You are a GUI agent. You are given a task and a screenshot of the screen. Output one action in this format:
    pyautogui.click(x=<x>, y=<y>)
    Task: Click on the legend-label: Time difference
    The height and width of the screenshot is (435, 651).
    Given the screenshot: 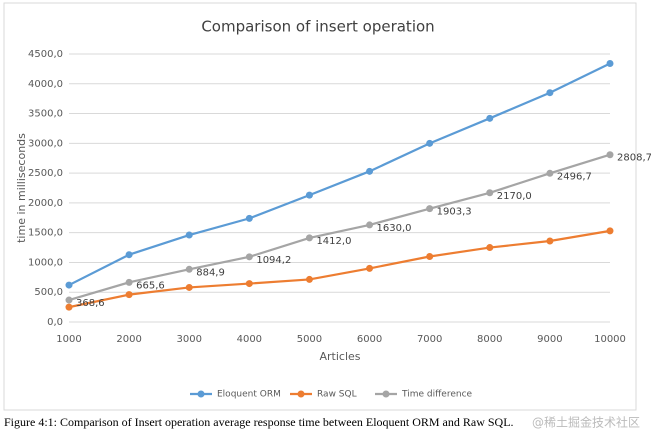 What is the action you would take?
    pyautogui.click(x=437, y=395)
    